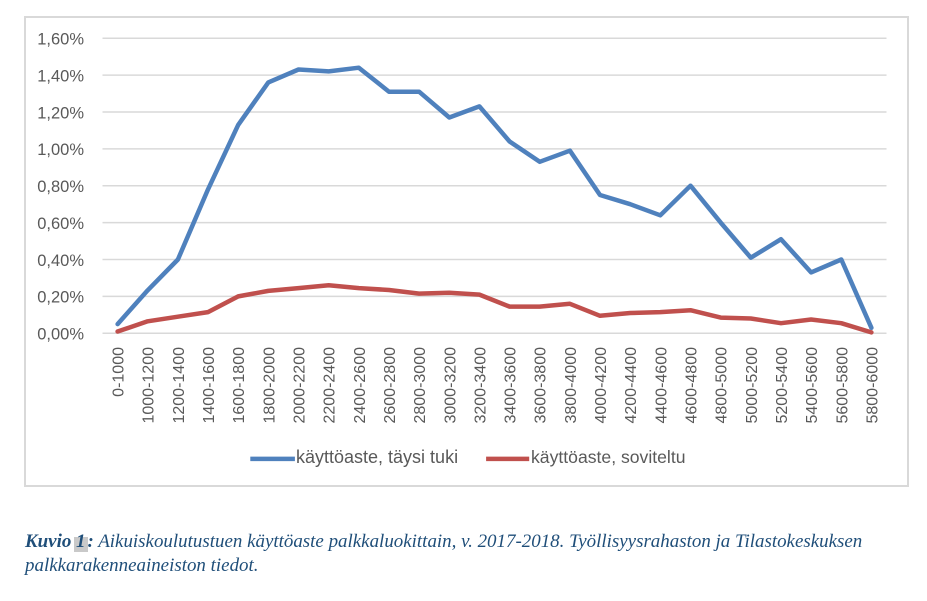 The image size is (927, 601). I want to click on svg-text: 4400-4600, so click(661, 385).